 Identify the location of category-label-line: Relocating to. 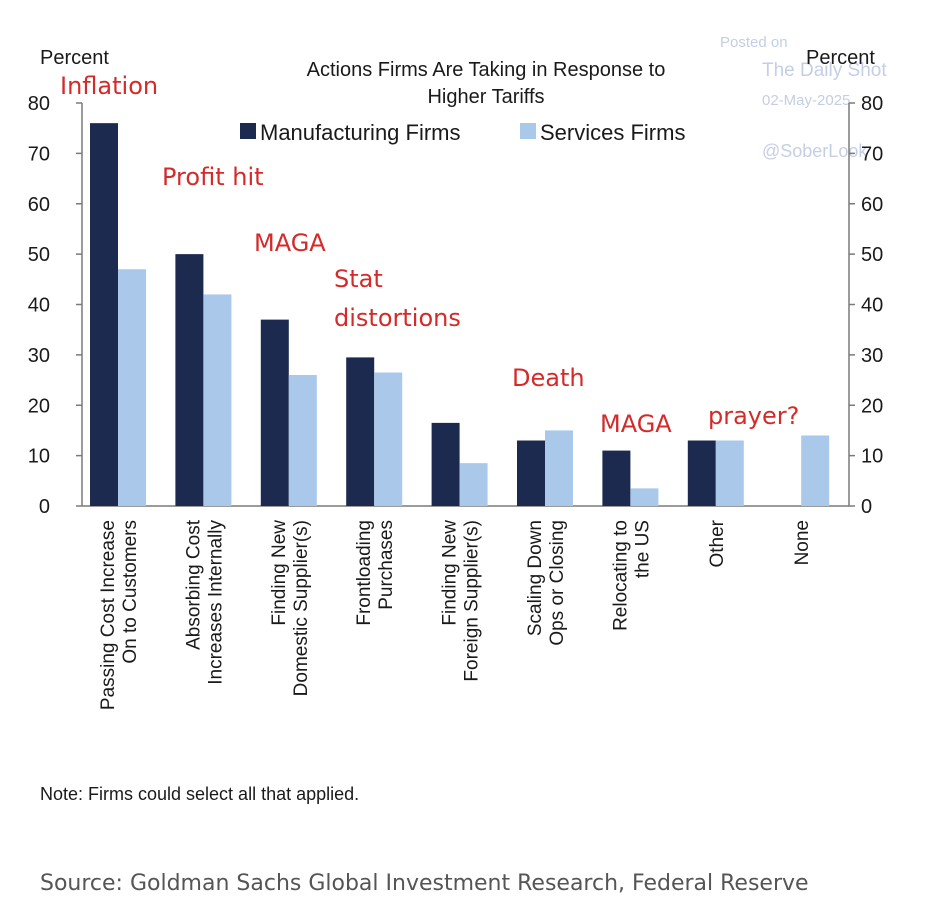
(620, 575).